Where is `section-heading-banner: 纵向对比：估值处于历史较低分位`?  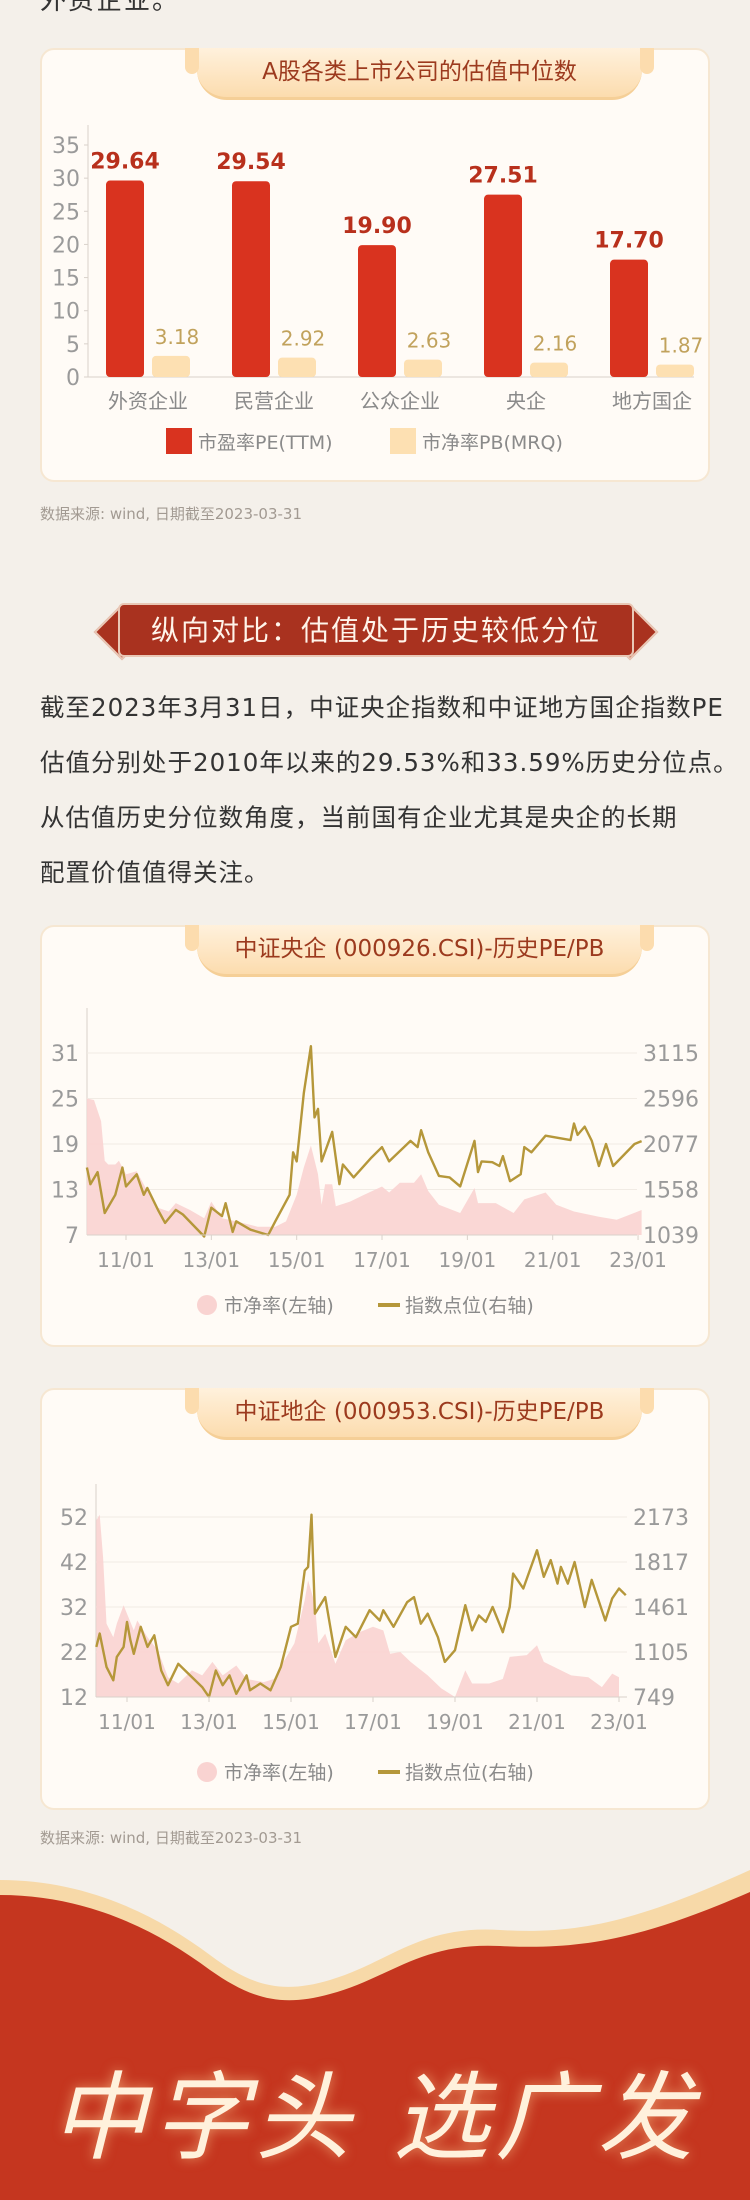
section-heading-banner: 纵向对比：估值处于历史较低分位 is located at coordinates (376, 630).